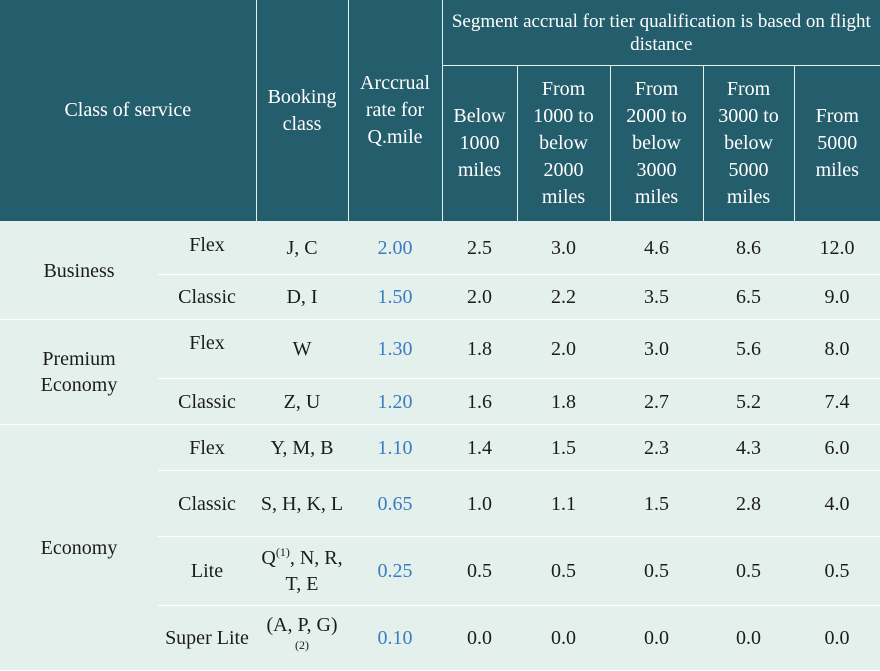 Image resolution: width=880 pixels, height=671 pixels. I want to click on booking-class-cell: S, H, K, L, so click(302, 503).